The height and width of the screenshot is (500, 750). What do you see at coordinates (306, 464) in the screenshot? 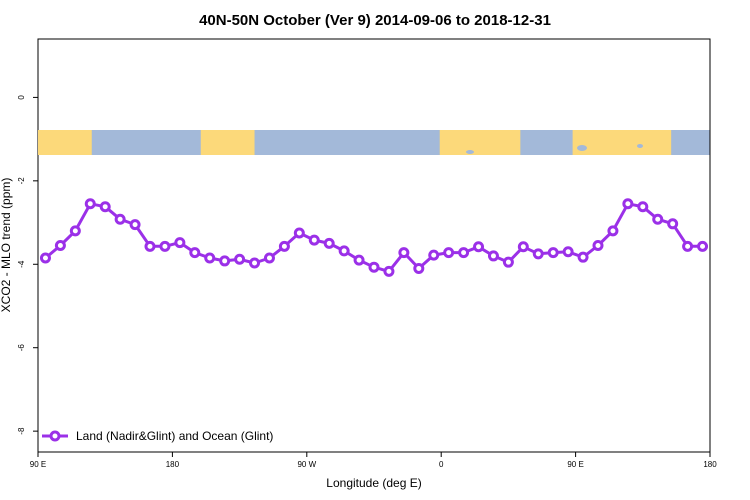
I see `x-tick-label: 90 W` at bounding box center [306, 464].